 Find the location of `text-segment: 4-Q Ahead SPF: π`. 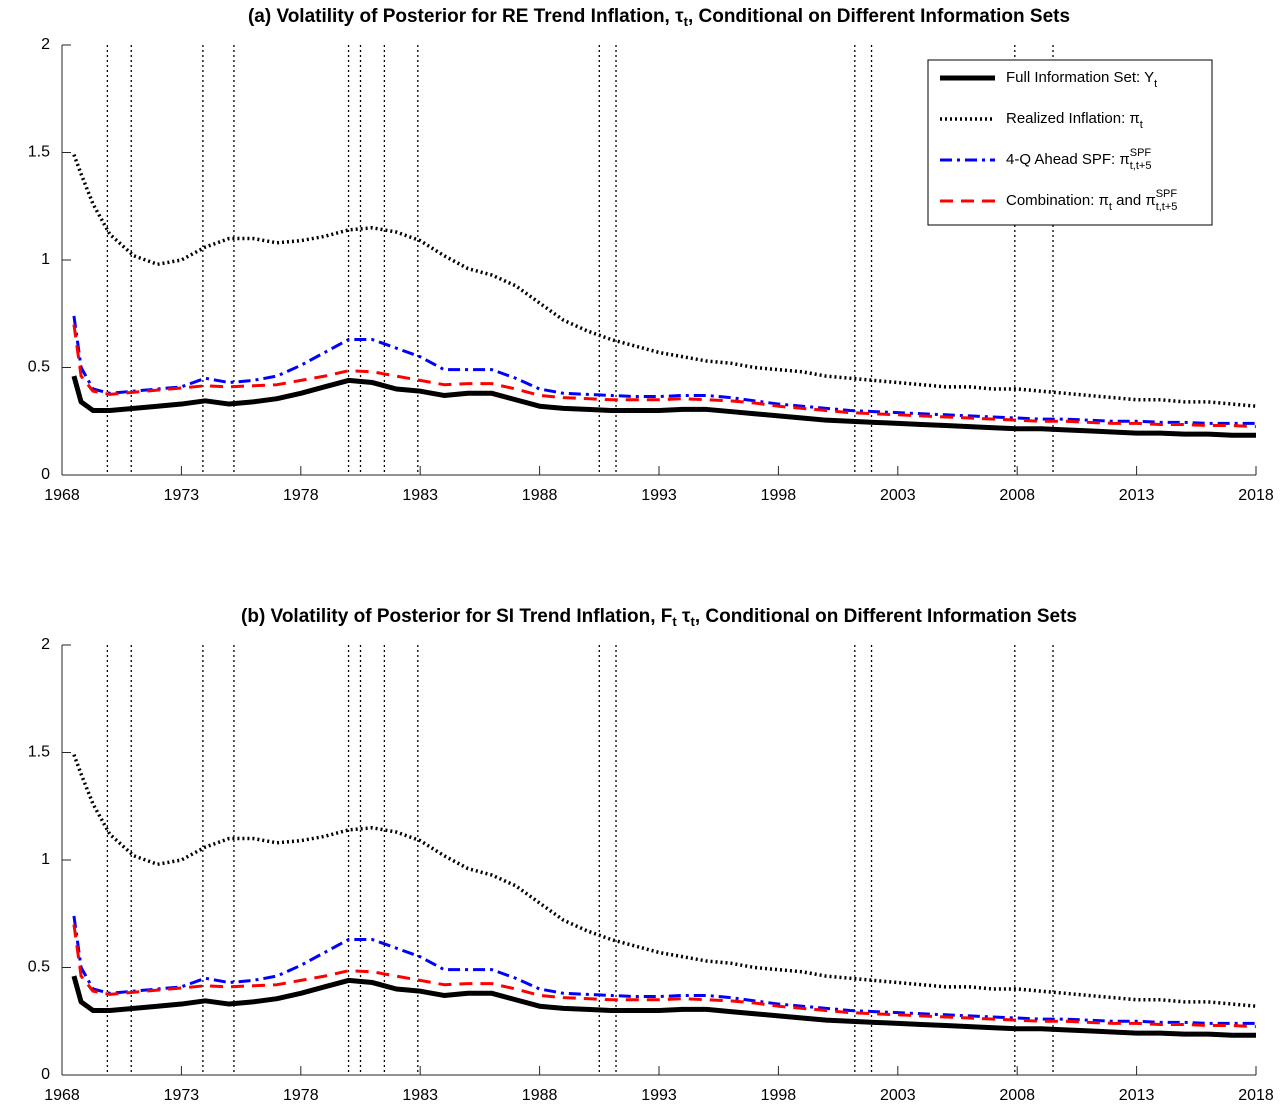

text-segment: 4-Q Ahead SPF: π is located at coordinates (1068, 159).